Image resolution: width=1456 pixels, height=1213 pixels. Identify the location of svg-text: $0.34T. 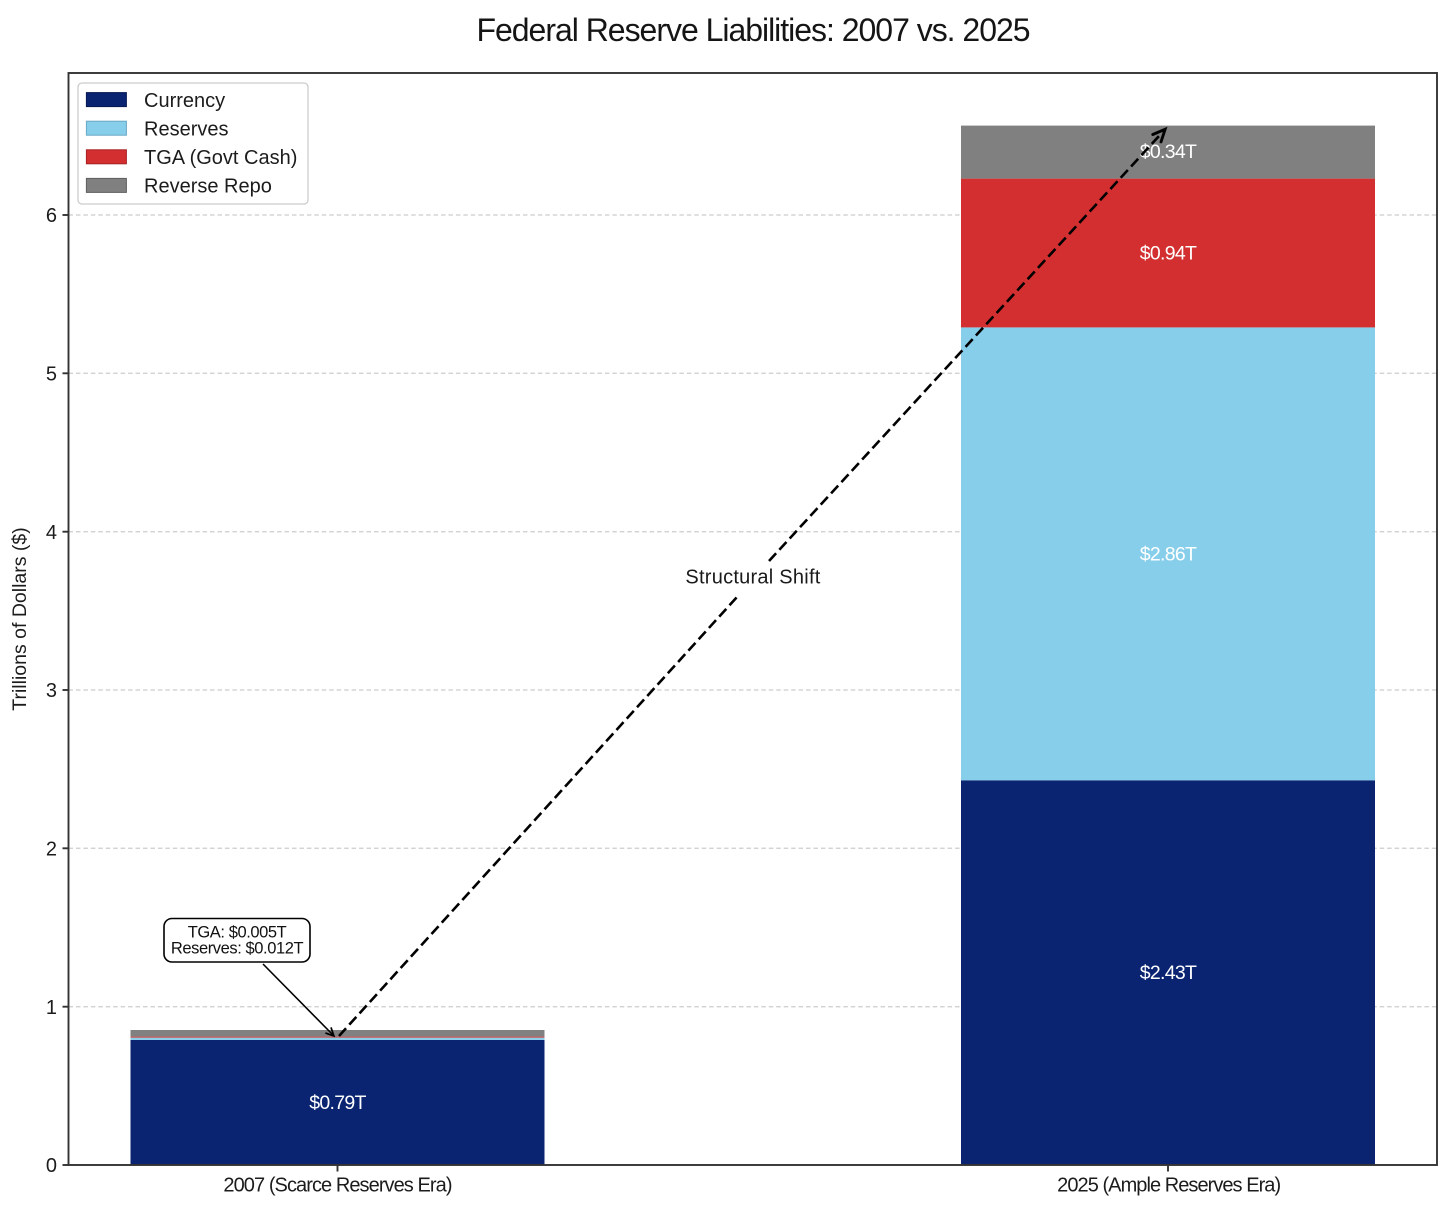
(1168, 152).